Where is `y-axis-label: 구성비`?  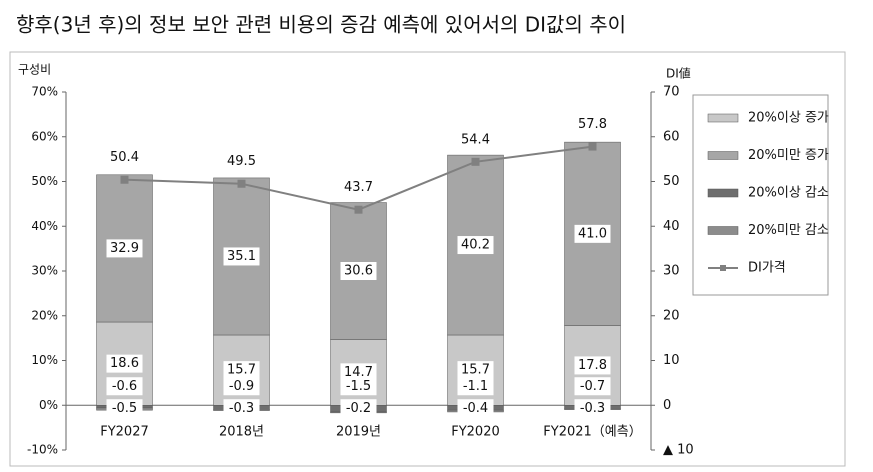 y-axis-label: 구성비 is located at coordinates (34, 70).